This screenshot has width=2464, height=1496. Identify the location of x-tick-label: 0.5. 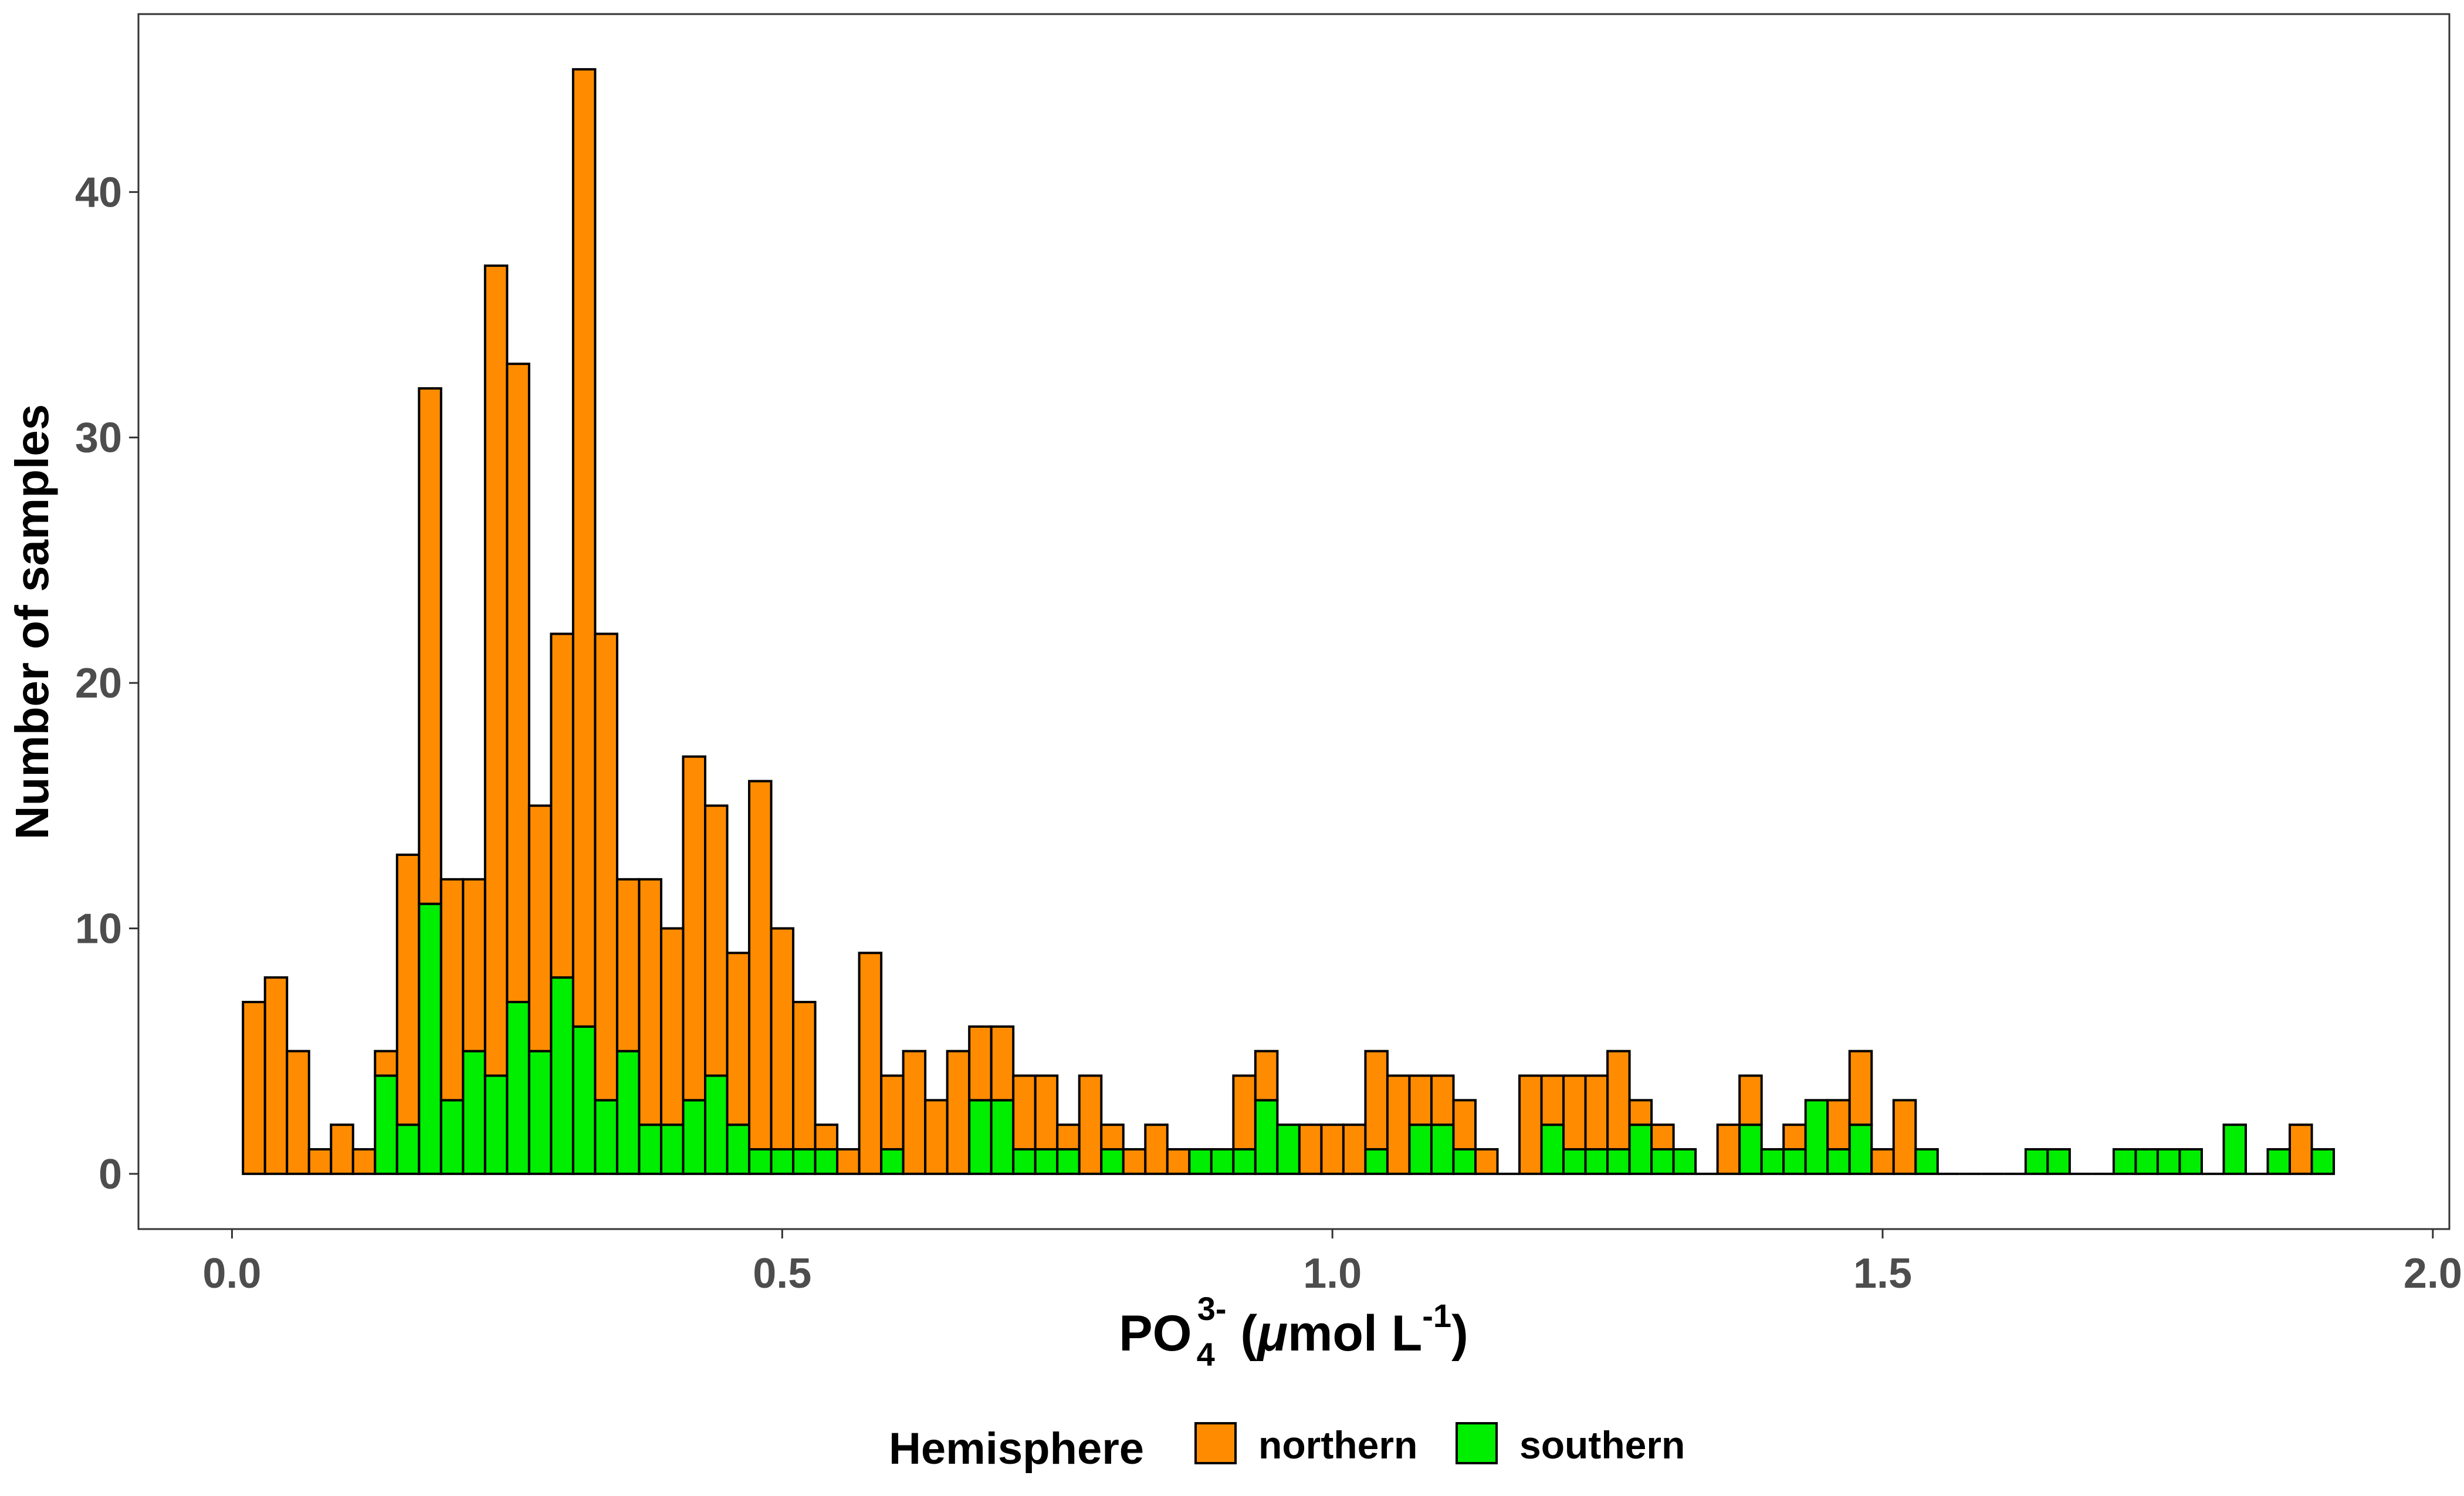
(782, 1273).